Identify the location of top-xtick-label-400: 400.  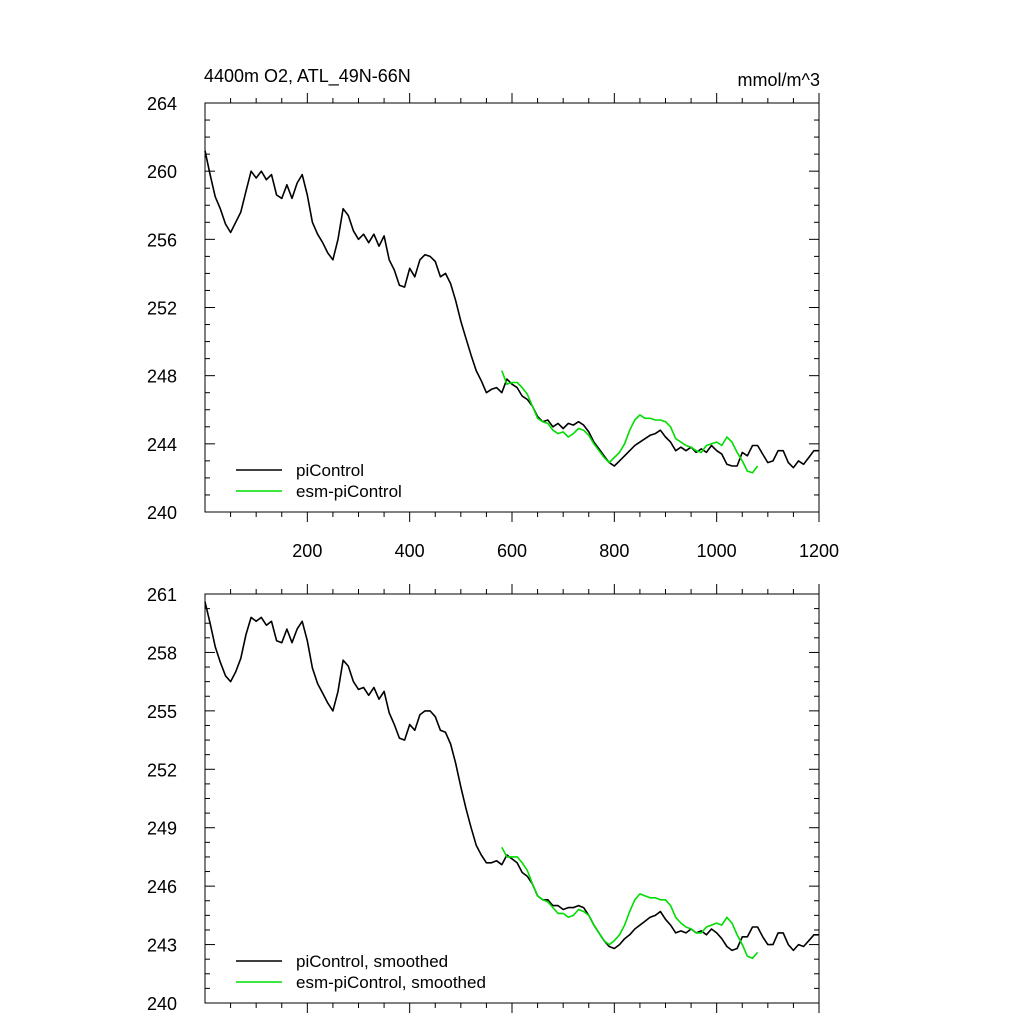
(410, 551).